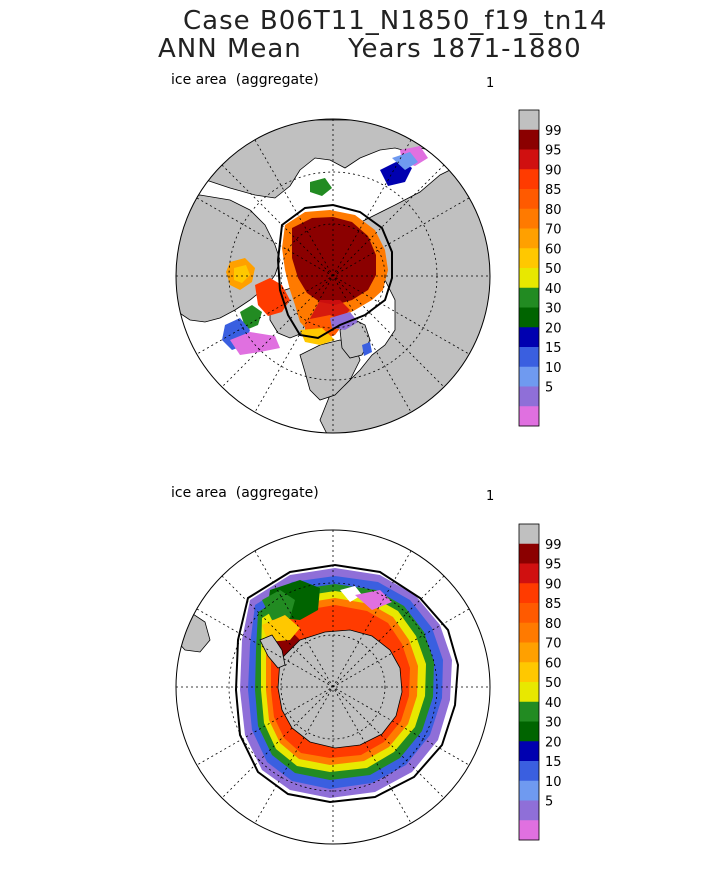 The height and width of the screenshot is (882, 722). I want to click on colorbar-2-border, so click(529, 682).